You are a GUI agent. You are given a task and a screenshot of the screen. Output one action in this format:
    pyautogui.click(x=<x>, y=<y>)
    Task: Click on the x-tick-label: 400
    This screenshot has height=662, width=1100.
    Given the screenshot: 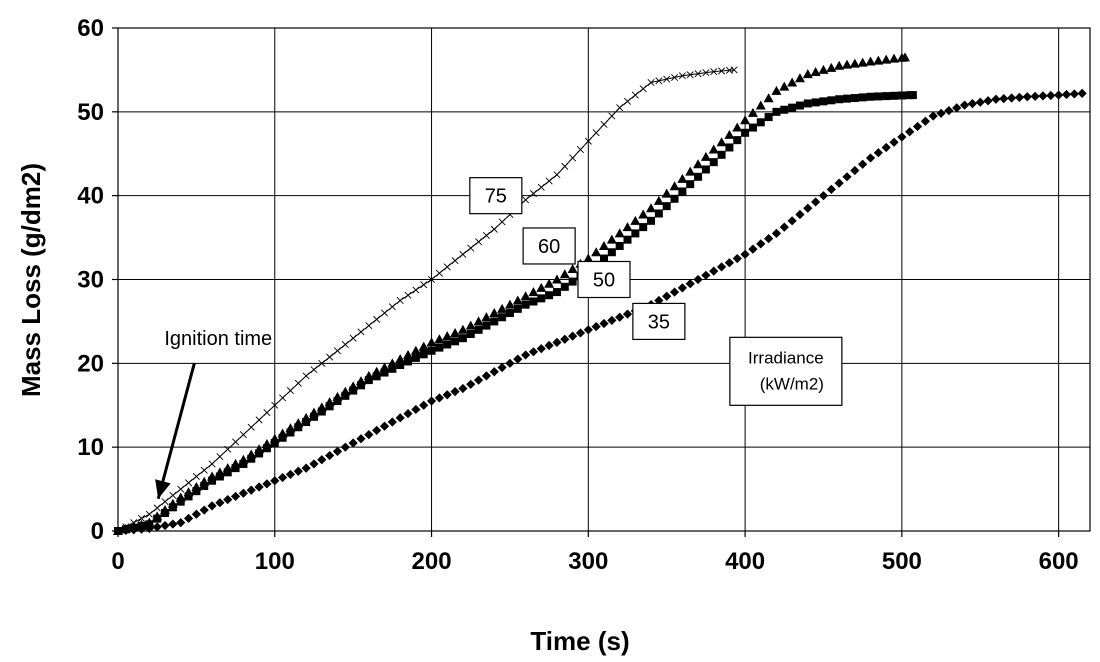 What is the action you would take?
    pyautogui.click(x=745, y=561)
    